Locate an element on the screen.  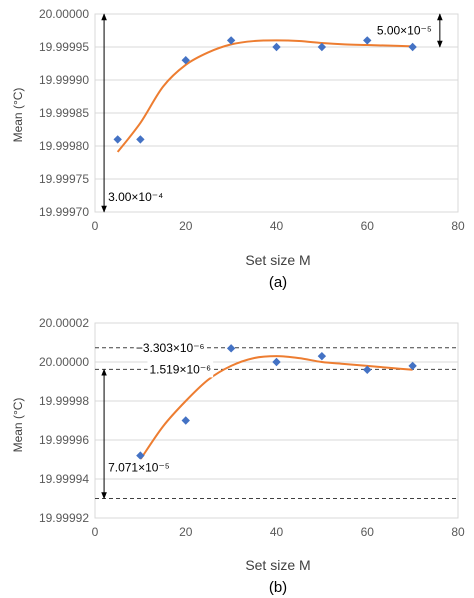
y-tick-label: 19.99985 is located at coordinates (64, 113).